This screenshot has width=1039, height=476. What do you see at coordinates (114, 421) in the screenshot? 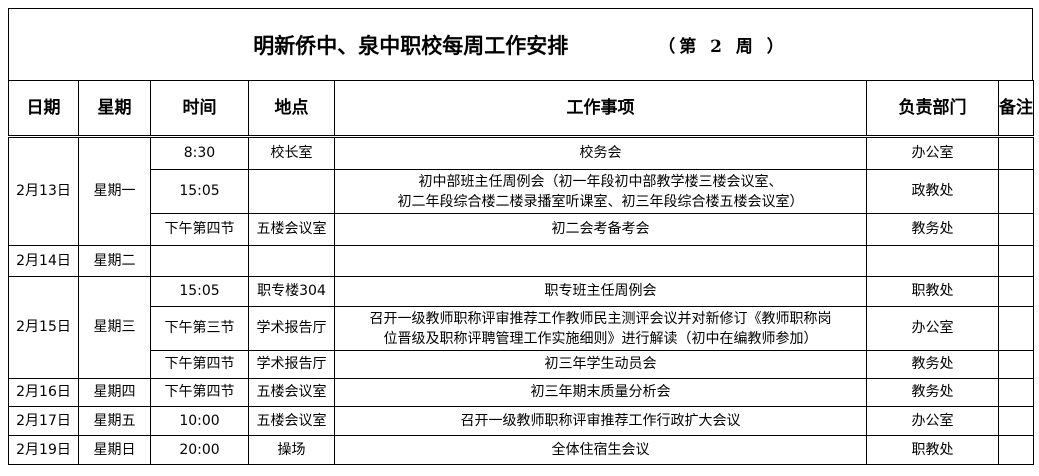
I see `weekday-cell: 星期五` at bounding box center [114, 421].